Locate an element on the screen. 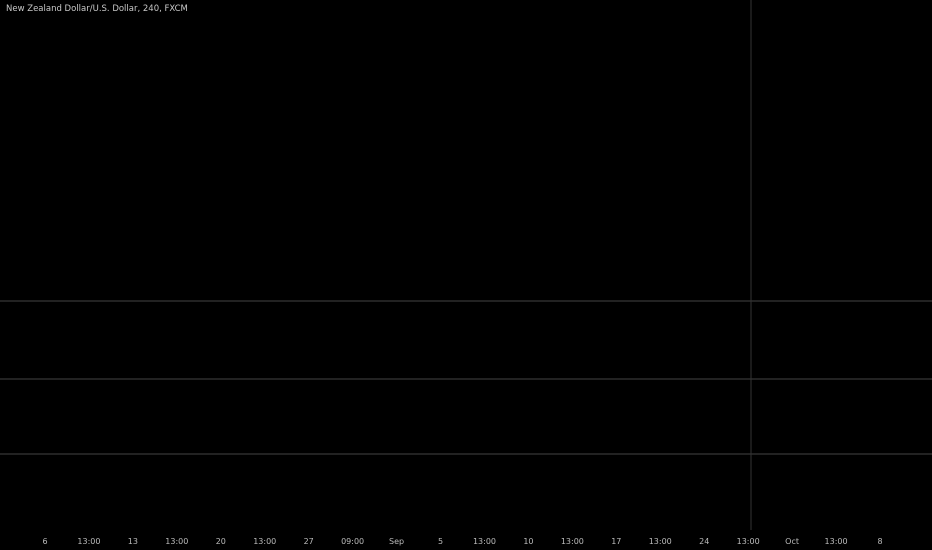 The image size is (932, 550). x-tick-label: Sep is located at coordinates (396, 541).